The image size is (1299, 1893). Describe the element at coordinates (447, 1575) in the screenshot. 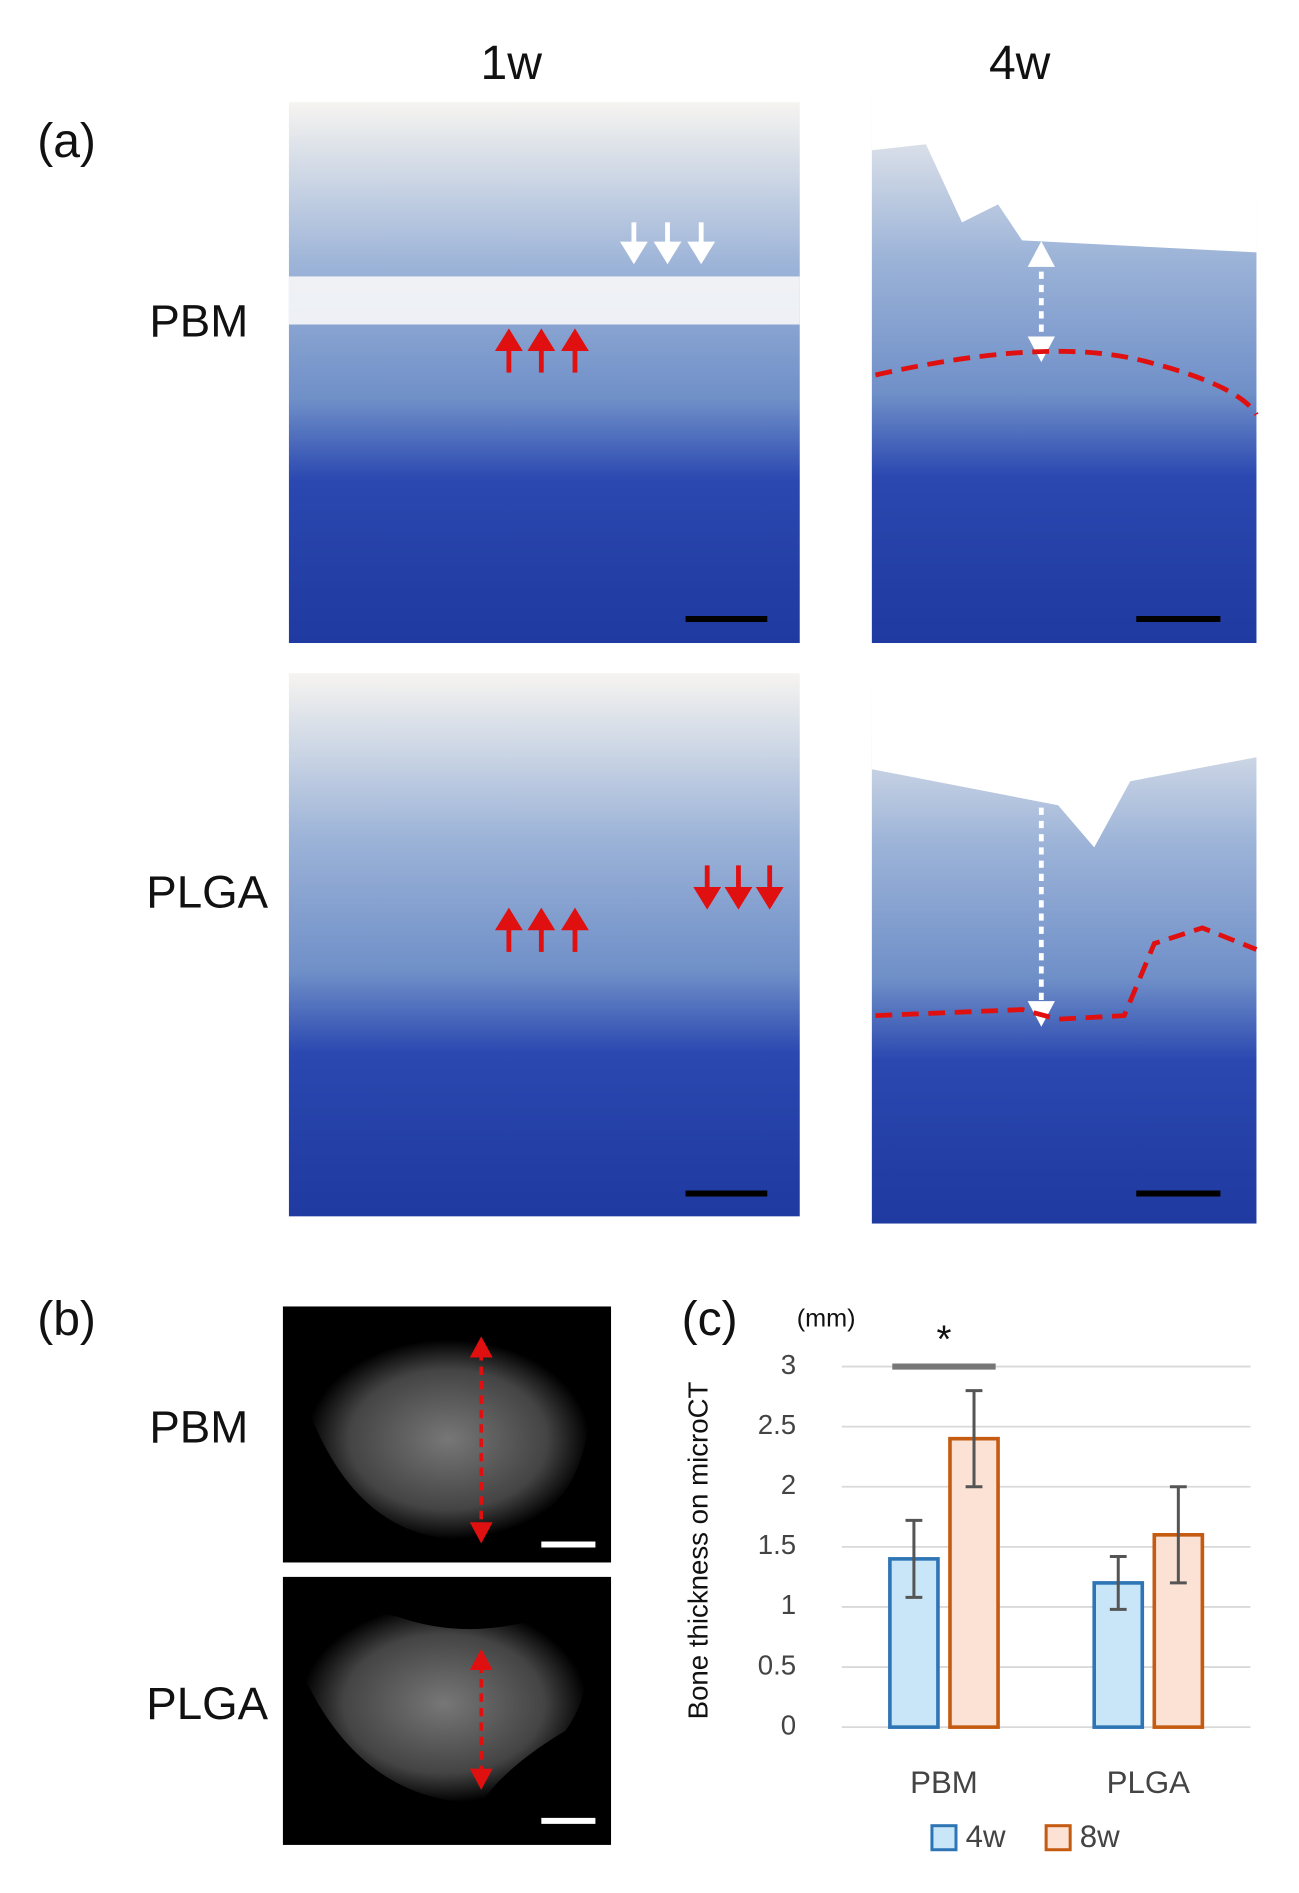

I see `microct-images` at that location.